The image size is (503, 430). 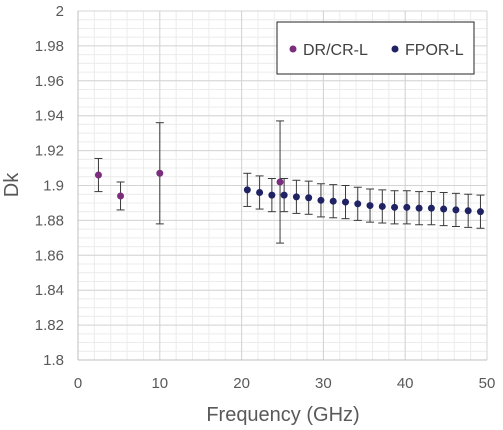 I want to click on x-tick-label: 40, so click(x=405, y=383).